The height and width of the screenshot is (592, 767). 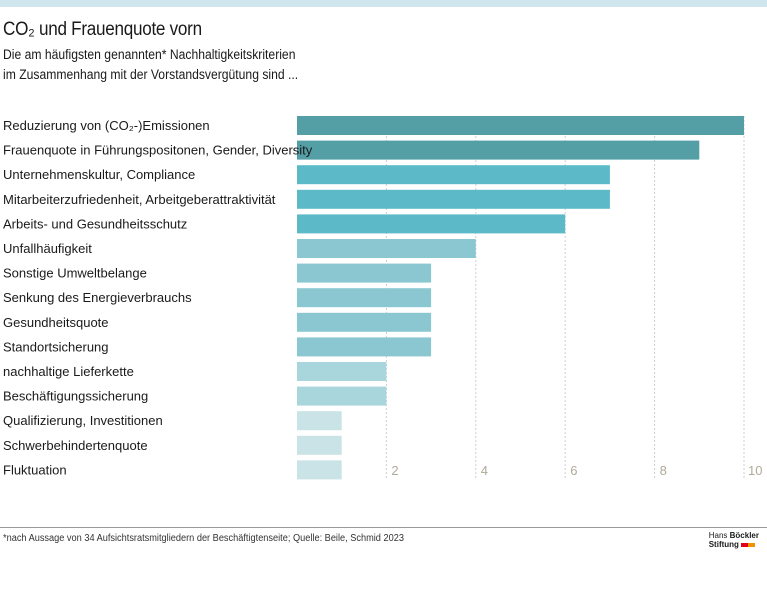 I want to click on category-label: Reduzierung von (CO₂-)Emissionen, so click(x=106, y=125).